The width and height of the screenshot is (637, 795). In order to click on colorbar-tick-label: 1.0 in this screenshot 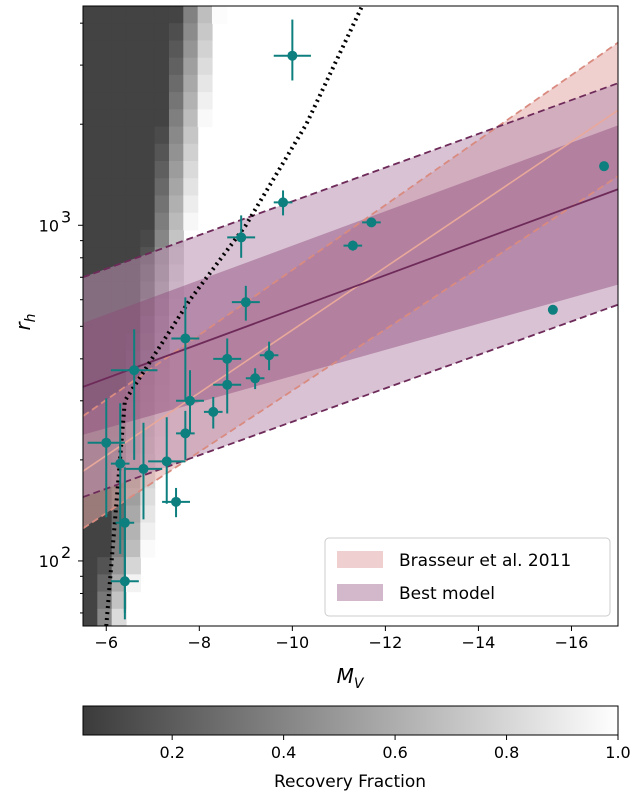, I will do `click(617, 752)`.